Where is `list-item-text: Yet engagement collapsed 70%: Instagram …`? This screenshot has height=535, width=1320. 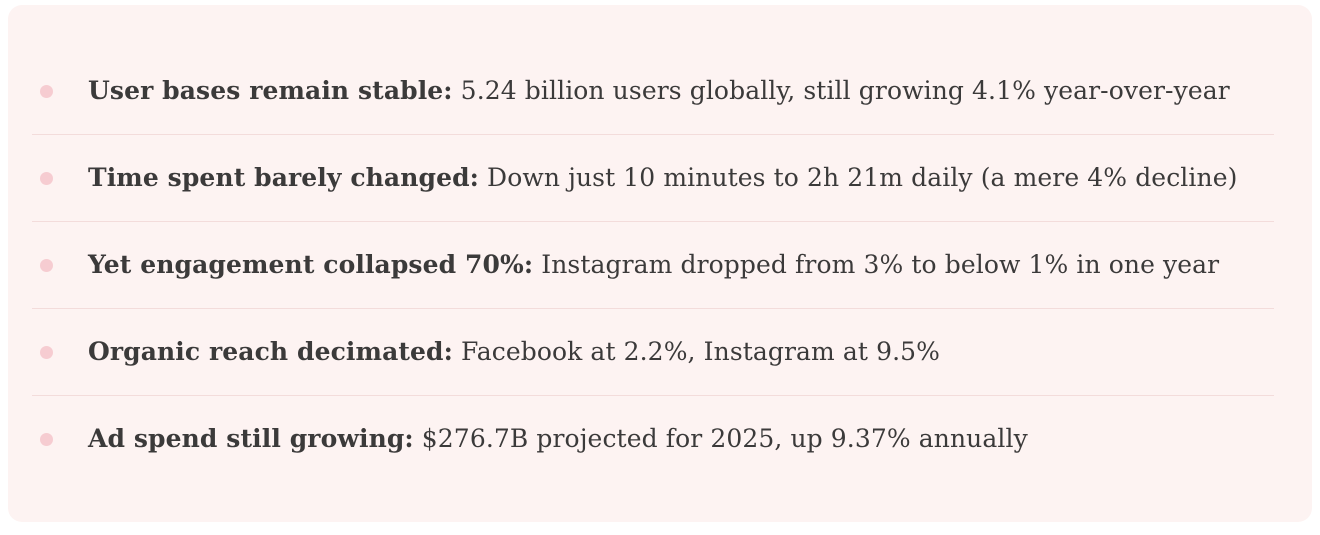 list-item-text: Yet engagement collapsed 70%: Instagram … is located at coordinates (653, 264).